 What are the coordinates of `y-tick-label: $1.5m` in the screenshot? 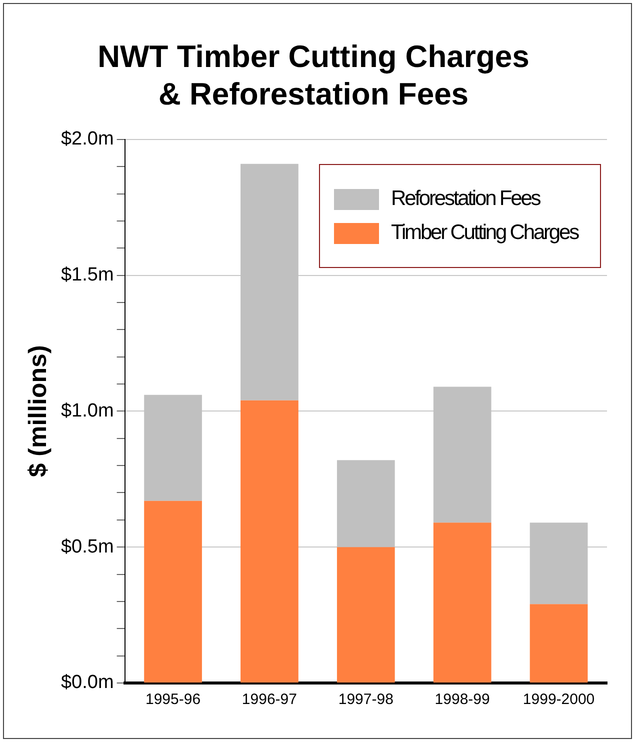 It's located at (87, 275).